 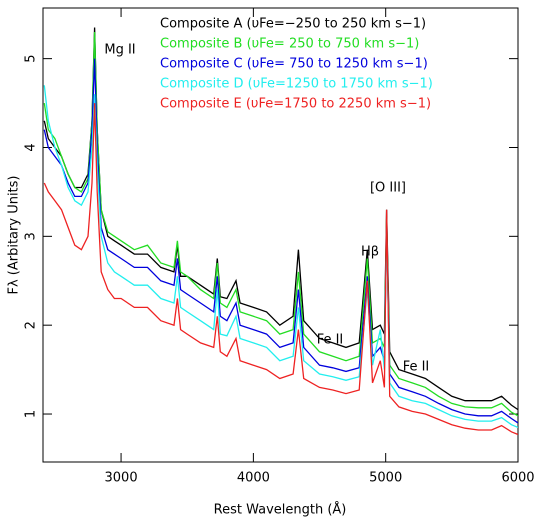 What do you see at coordinates (31, 59) in the screenshot?
I see `y-tick-label: 5` at bounding box center [31, 59].